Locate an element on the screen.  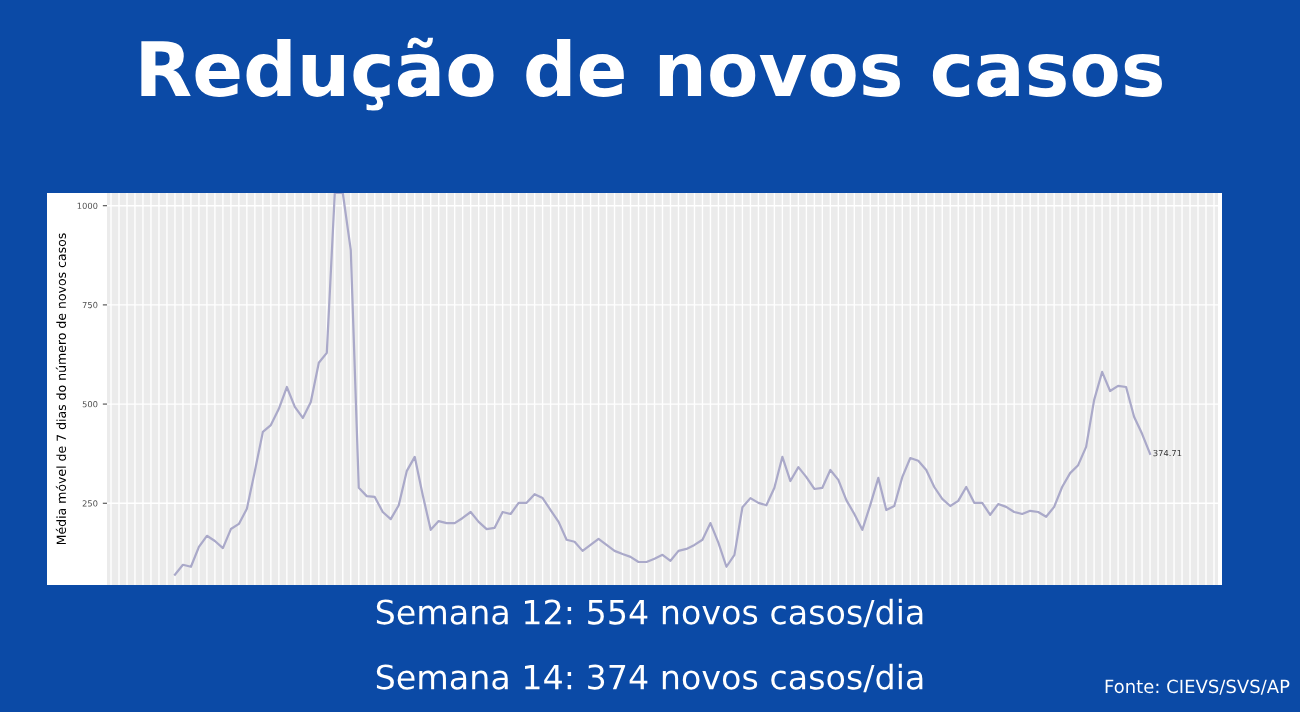
data-label: 374.71 is located at coordinates (1167, 453).